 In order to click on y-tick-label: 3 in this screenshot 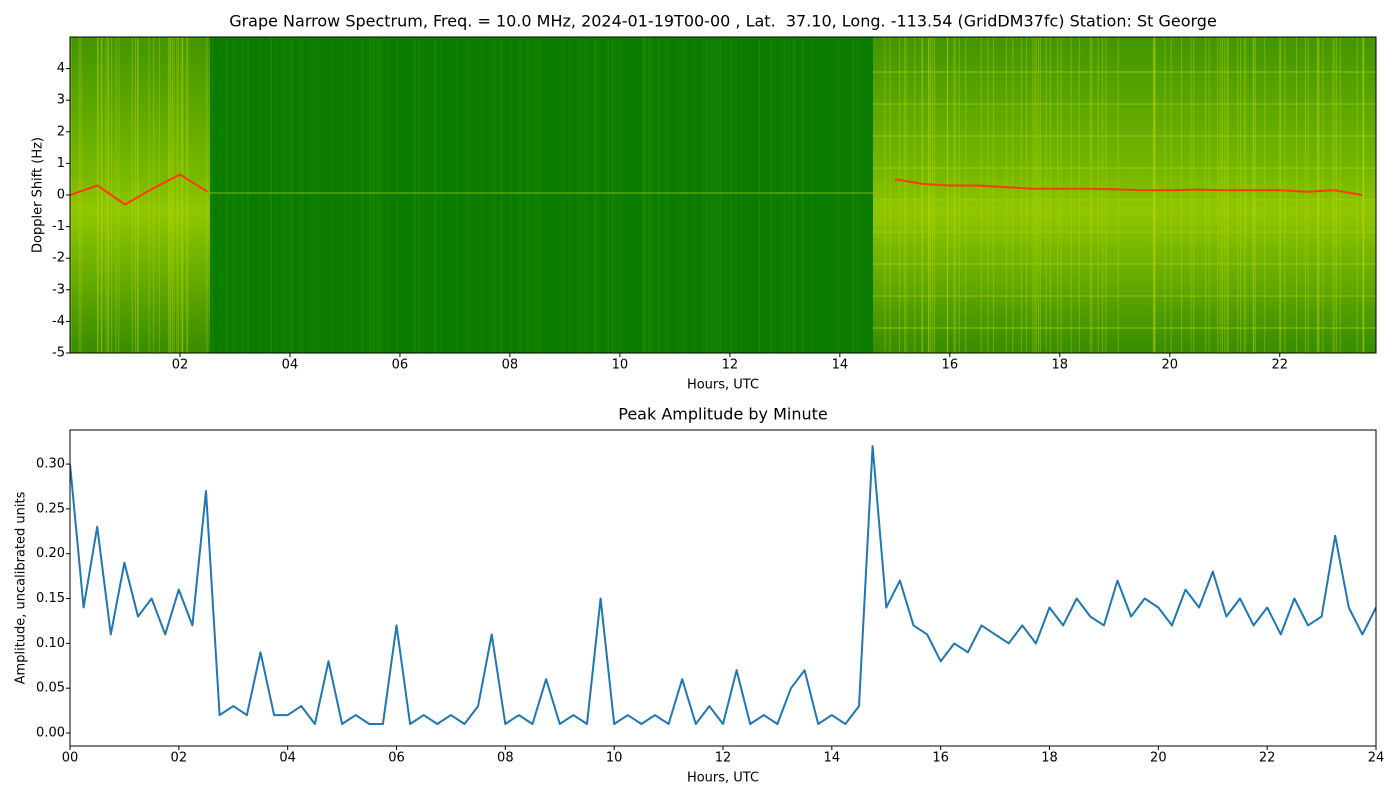, I will do `click(61, 100)`.